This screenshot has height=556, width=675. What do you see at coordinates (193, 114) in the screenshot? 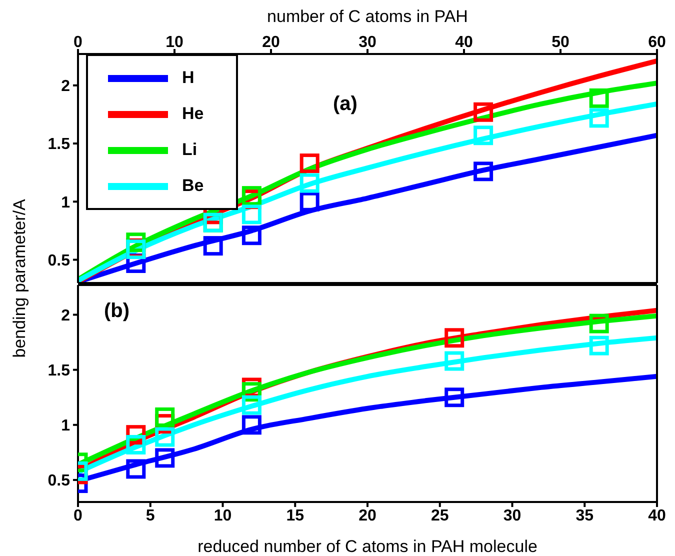
I see `legend-label: He` at bounding box center [193, 114].